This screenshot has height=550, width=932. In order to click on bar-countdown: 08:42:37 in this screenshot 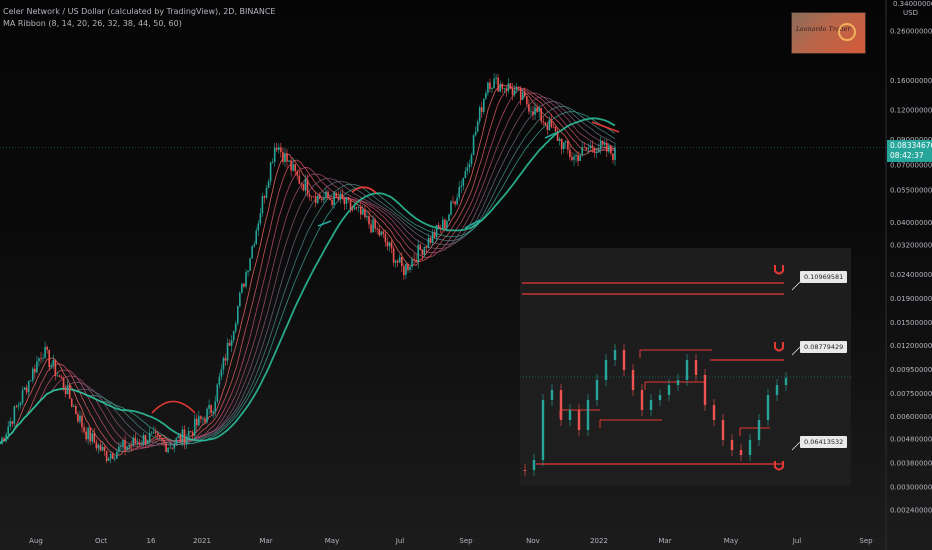, I will do `click(907, 155)`.